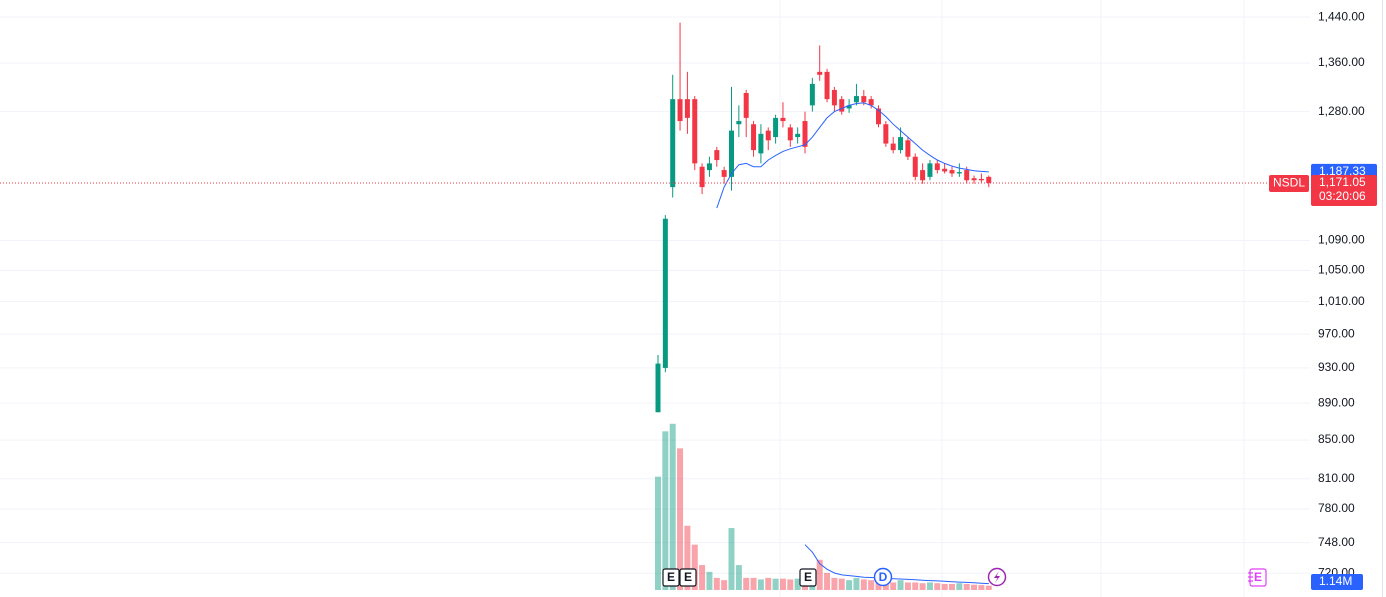 This screenshot has height=597, width=1386. What do you see at coordinates (1341, 270) in the screenshot?
I see `y-tick-label: 1,050.00` at bounding box center [1341, 270].